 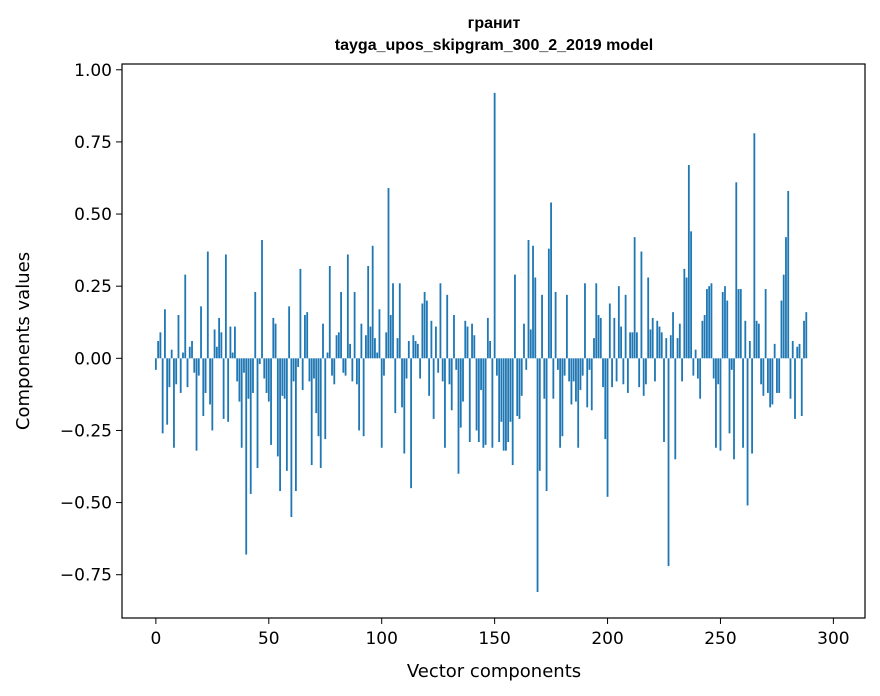 What do you see at coordinates (93, 287) in the screenshot?
I see `y-tick-label: 0.25` at bounding box center [93, 287].